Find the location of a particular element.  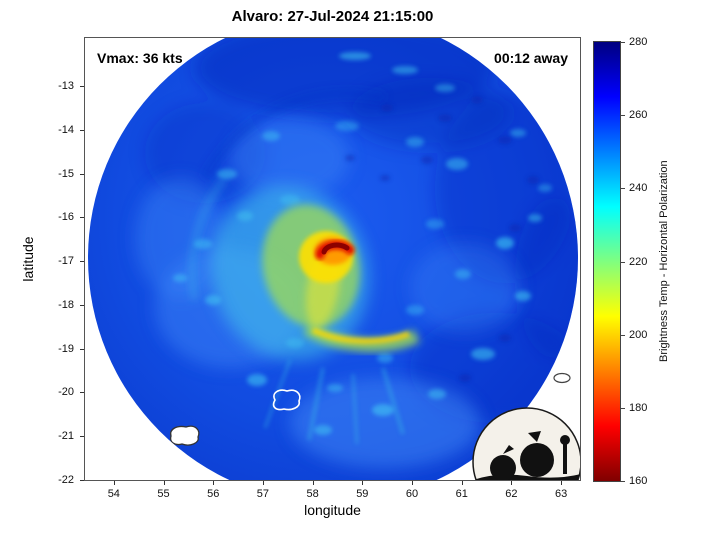

colorbar-tick-label: 280 is located at coordinates (638, 42).